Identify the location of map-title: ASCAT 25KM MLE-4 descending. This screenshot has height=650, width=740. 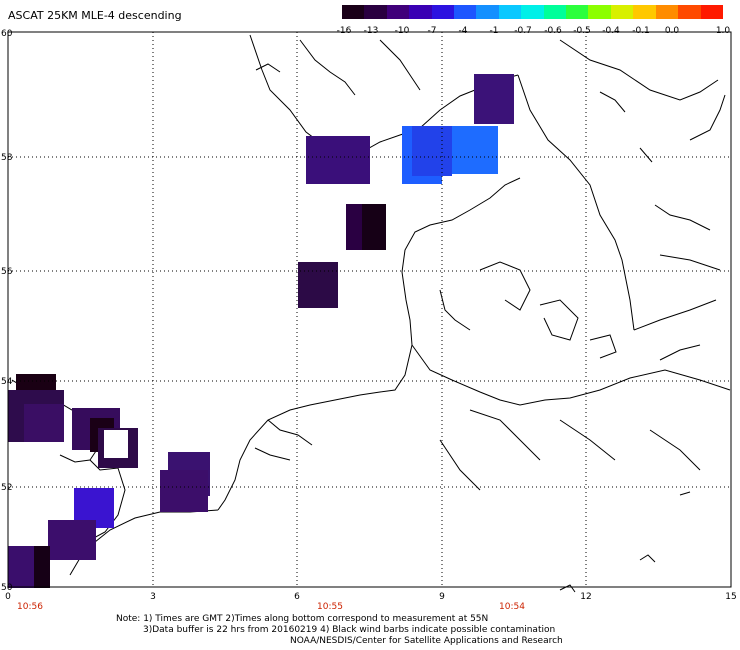
(95, 15).